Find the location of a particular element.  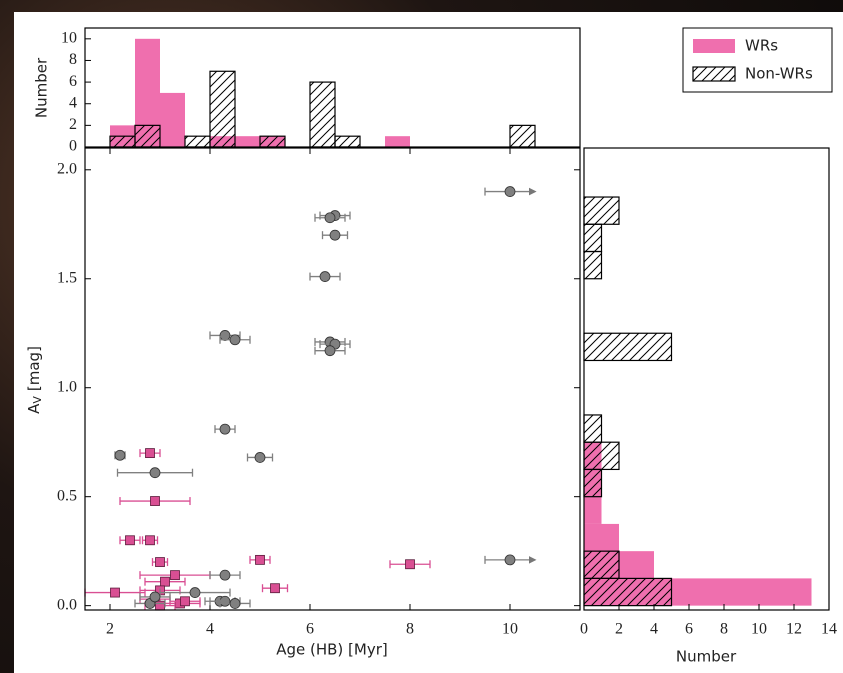

y-tick-label: 10 is located at coordinates (69, 37).